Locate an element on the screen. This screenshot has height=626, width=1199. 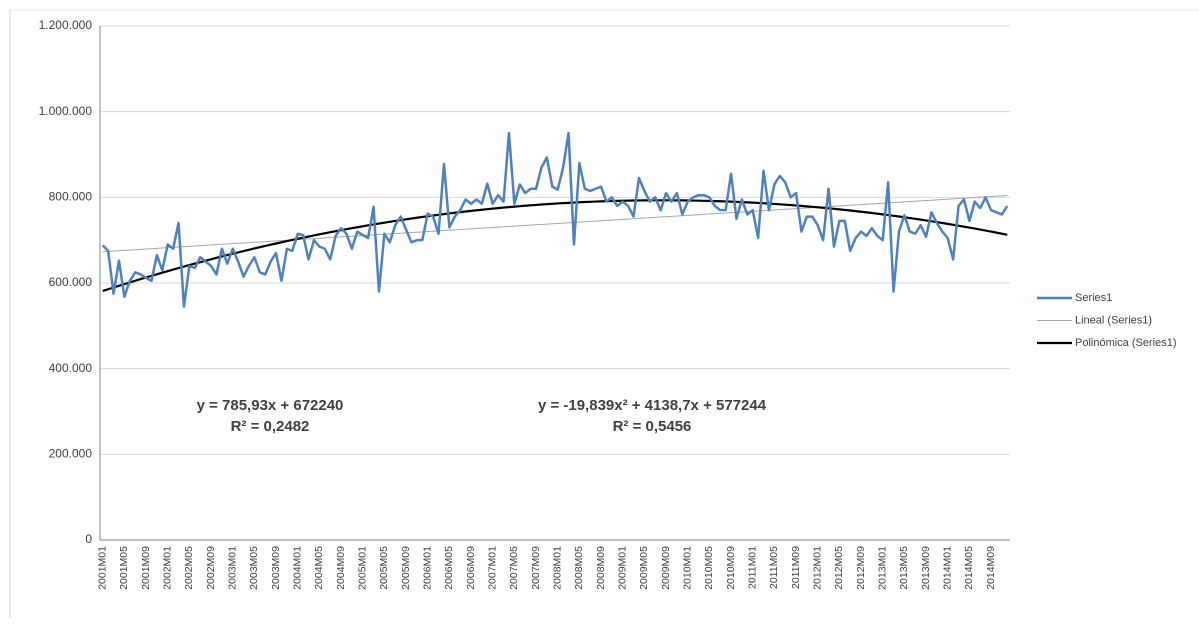
x-tick-label: 2011M05 is located at coordinates (774, 567).